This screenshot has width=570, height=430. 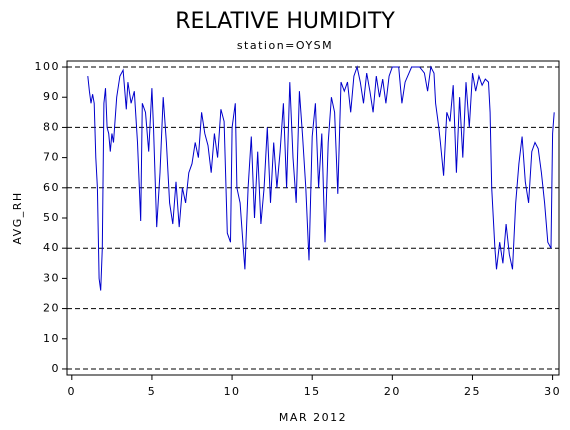 What do you see at coordinates (285, 21) in the screenshot?
I see `chart-title: RELATIVE HUMIDITY` at bounding box center [285, 21].